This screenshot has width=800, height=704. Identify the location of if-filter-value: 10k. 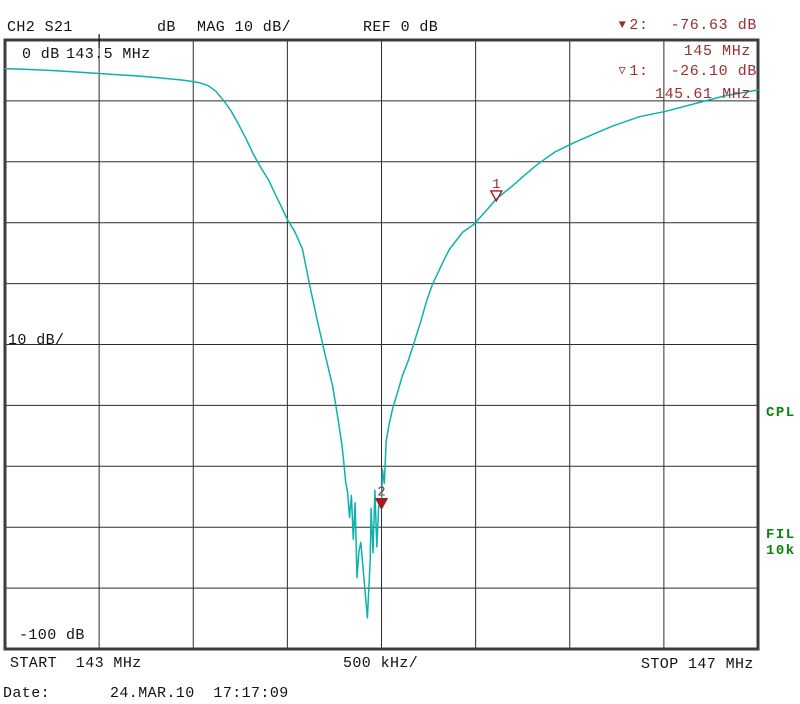
(781, 551).